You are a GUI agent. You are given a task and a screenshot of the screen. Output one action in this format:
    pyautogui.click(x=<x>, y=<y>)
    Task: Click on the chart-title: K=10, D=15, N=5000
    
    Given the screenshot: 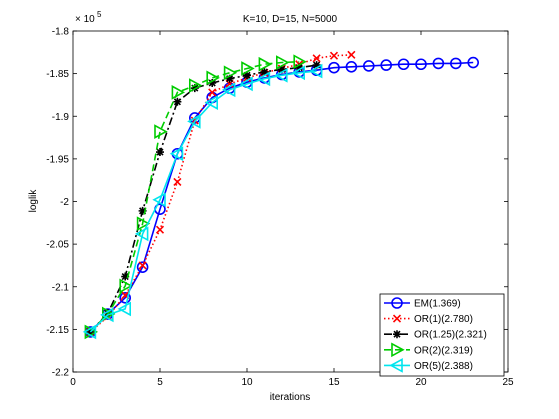 What is the action you would take?
    pyautogui.click(x=290, y=19)
    